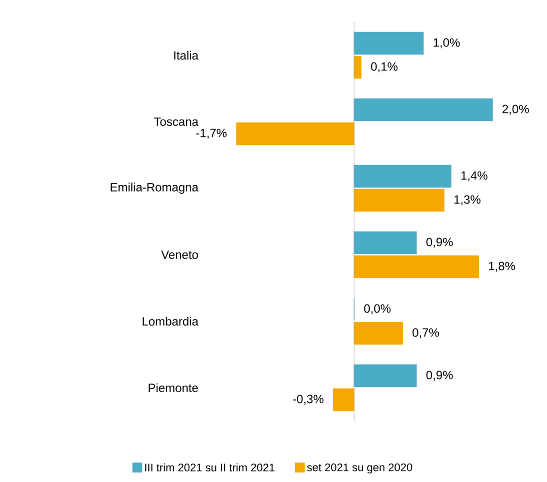 Image resolution: width=547 pixels, height=482 pixels. Describe the element at coordinates (211, 133) in the screenshot. I see `data-label: -1,7%` at that location.